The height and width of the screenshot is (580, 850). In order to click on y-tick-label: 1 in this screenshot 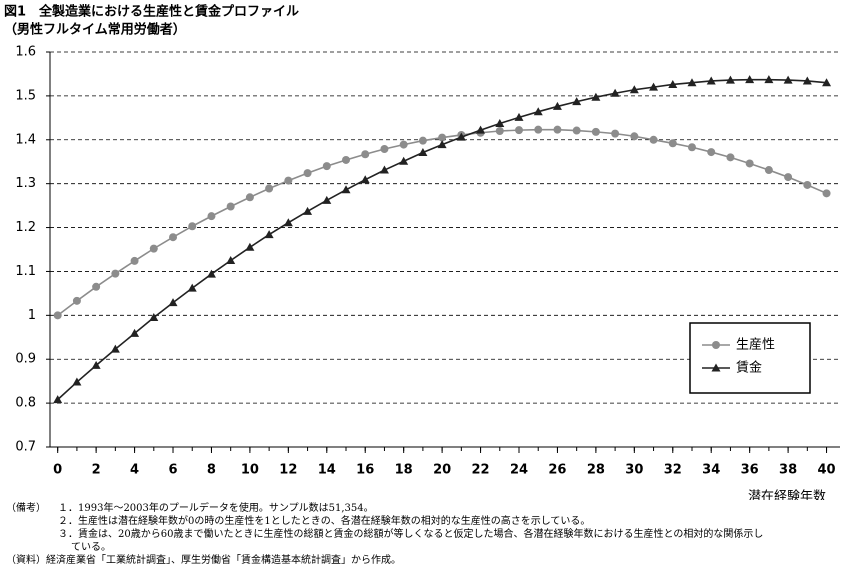, I will do `click(32, 315)`.